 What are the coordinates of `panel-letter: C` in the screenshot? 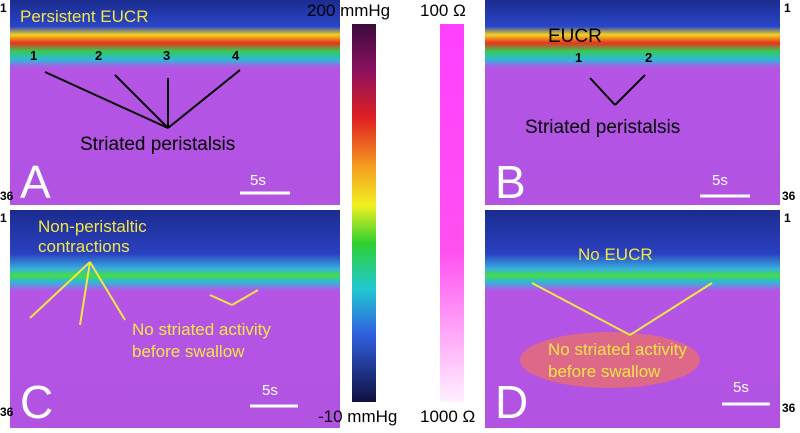 It's located at (36, 402).